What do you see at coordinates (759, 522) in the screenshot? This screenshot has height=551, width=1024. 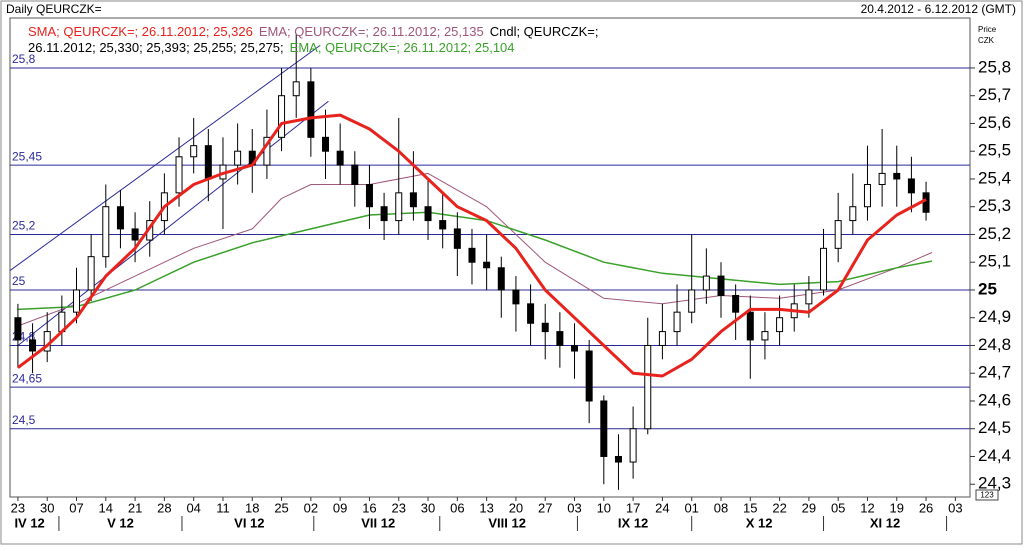 I see `month-label: X 12` at bounding box center [759, 522].